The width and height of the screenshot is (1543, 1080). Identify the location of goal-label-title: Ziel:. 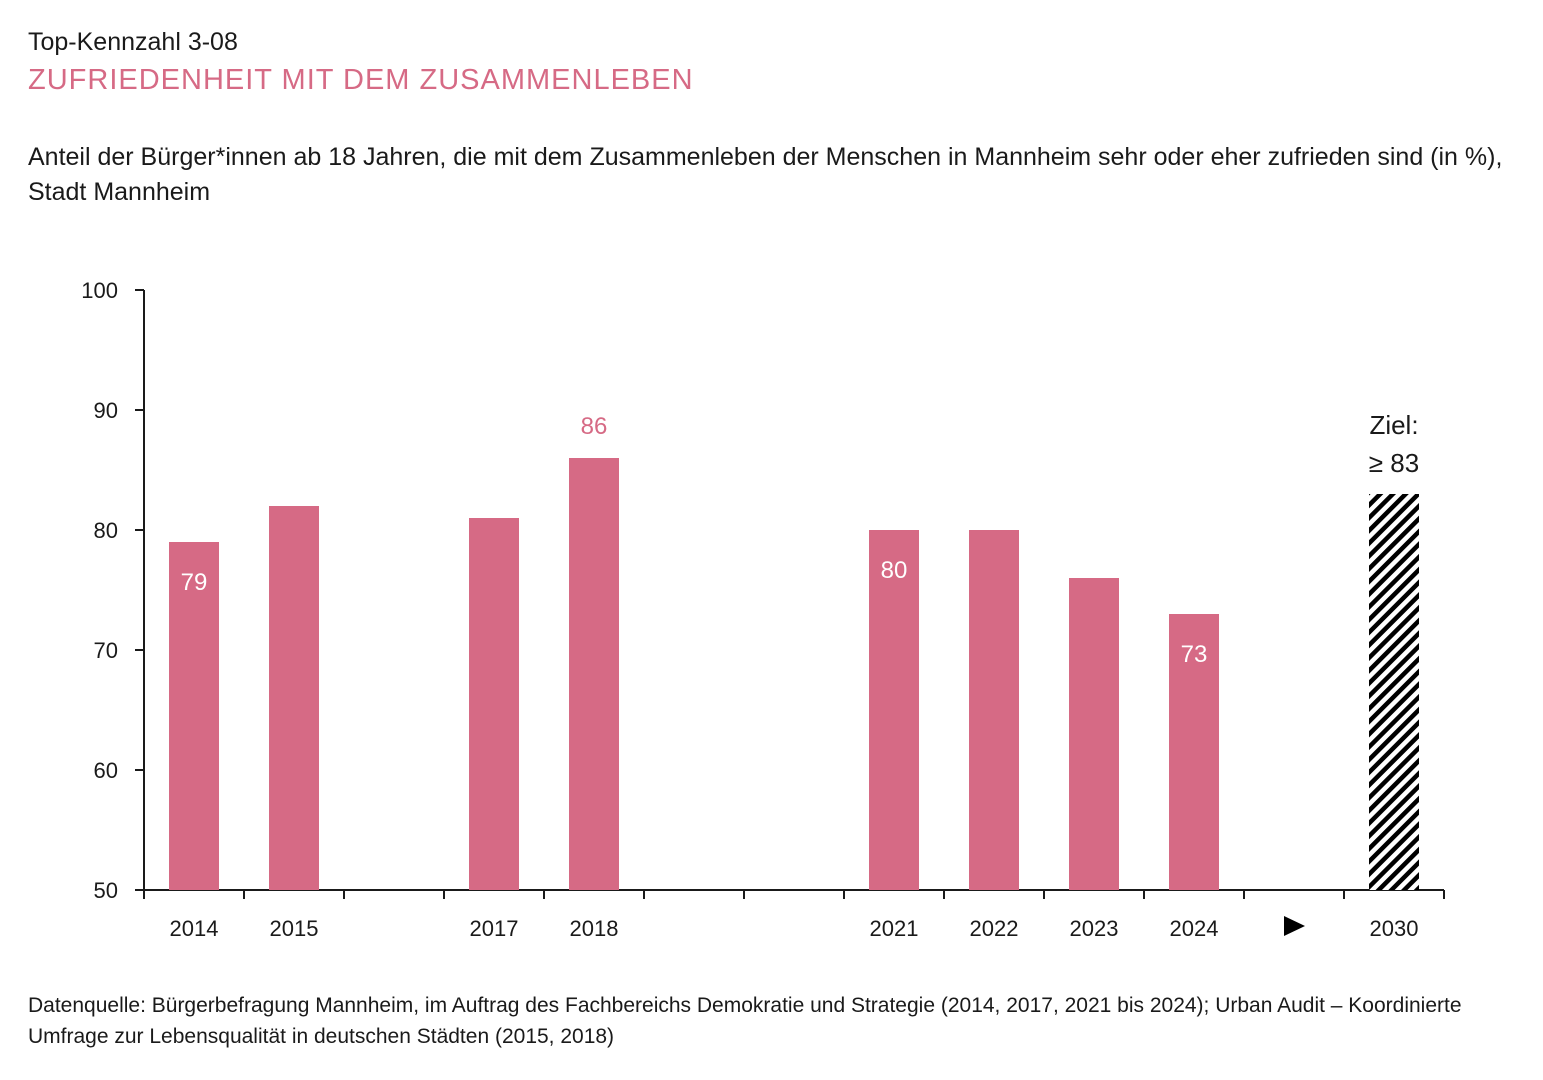
(1393, 425).